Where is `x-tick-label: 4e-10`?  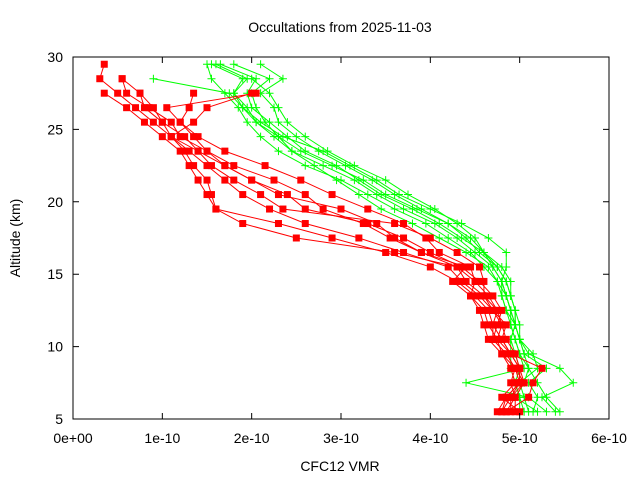 x-tick-label: 4e-10 is located at coordinates (430, 438).